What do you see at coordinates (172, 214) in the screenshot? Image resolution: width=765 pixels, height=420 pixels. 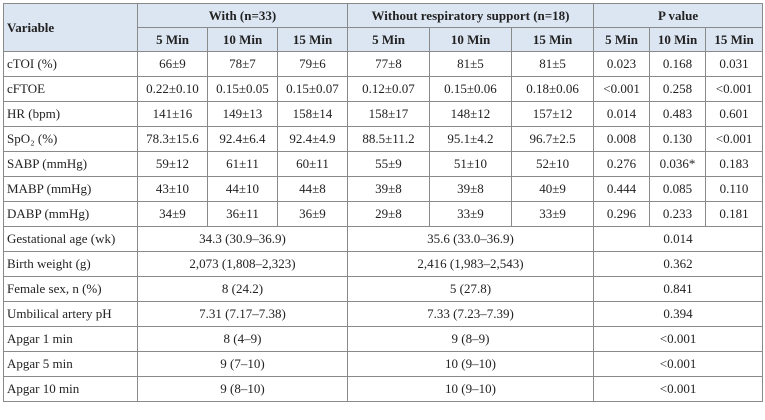 I see `value-cell: 34±9` at bounding box center [172, 214].